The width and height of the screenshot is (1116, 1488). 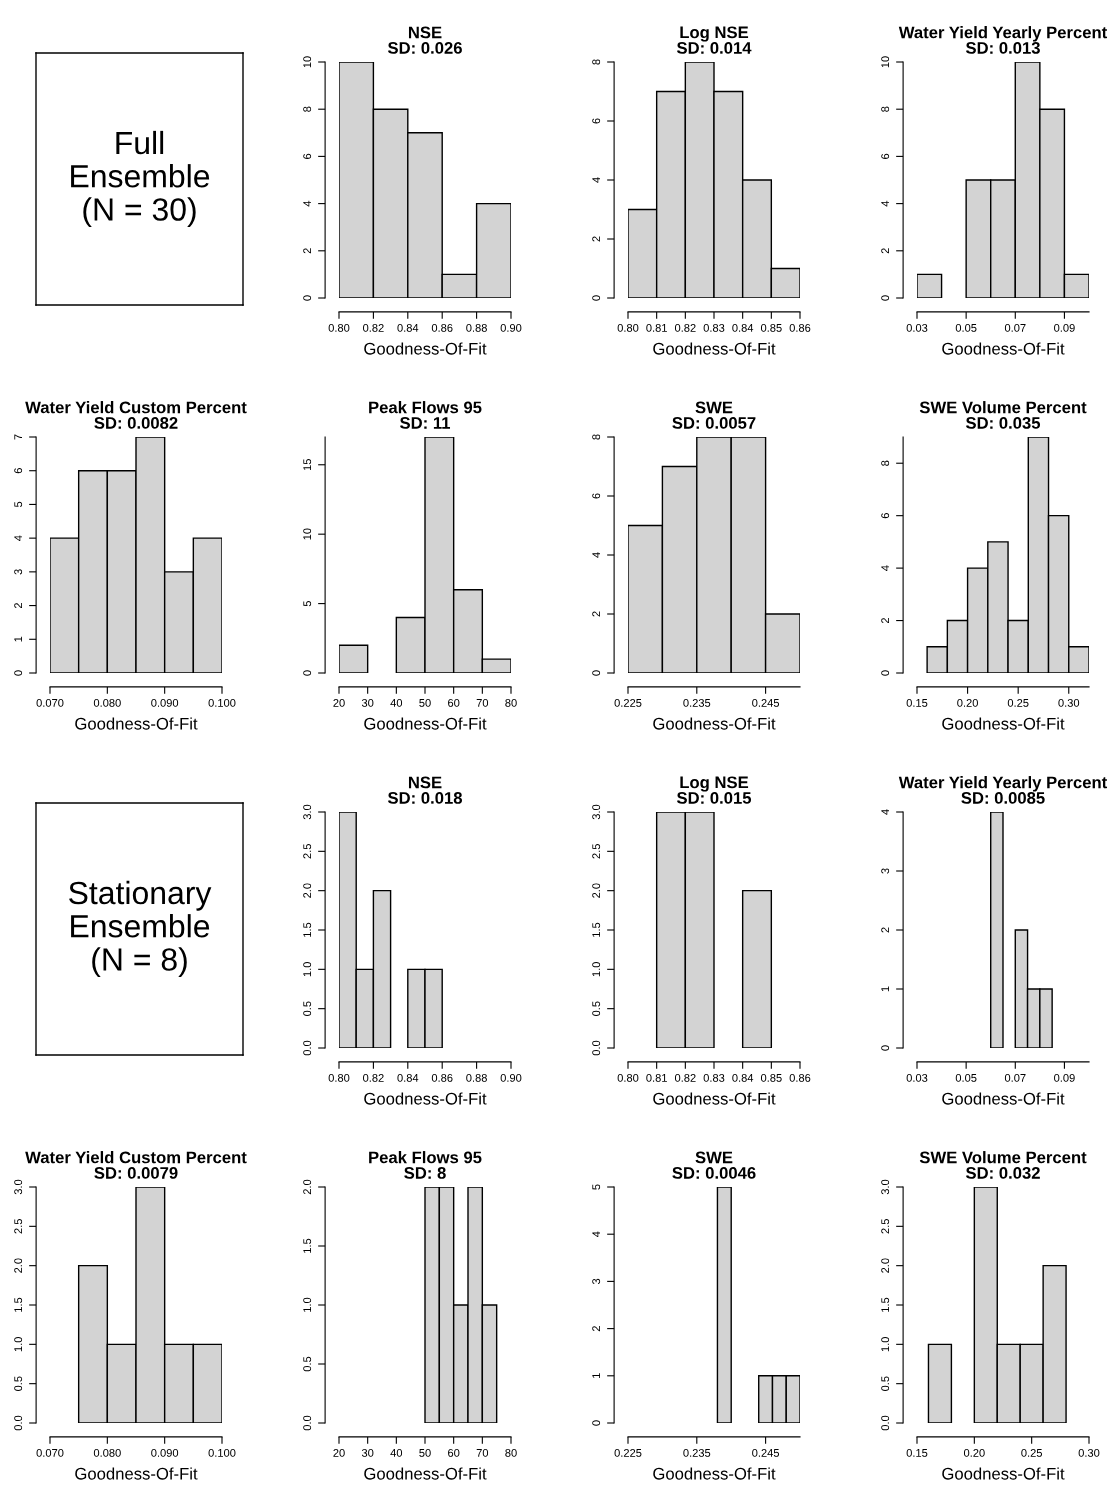 I want to click on chart-title: Peak Flows 95, so click(x=425, y=1157).